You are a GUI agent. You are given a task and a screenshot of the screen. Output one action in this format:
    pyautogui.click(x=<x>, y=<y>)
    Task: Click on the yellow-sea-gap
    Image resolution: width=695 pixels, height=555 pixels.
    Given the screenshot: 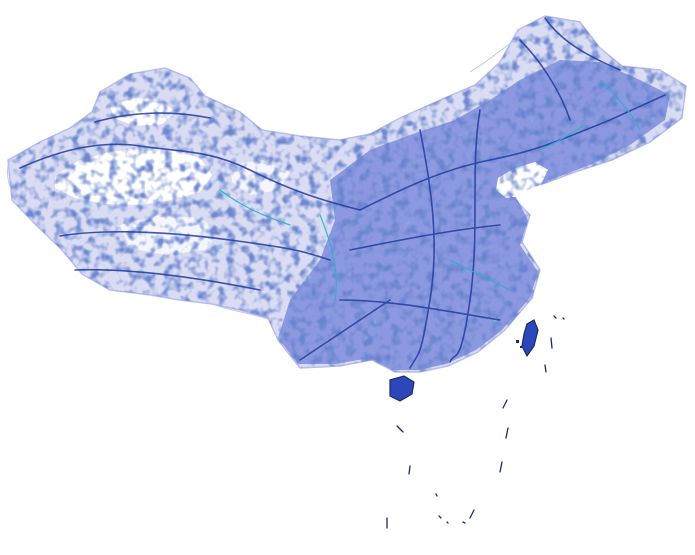 What is the action you would take?
    pyautogui.click(x=557, y=191)
    